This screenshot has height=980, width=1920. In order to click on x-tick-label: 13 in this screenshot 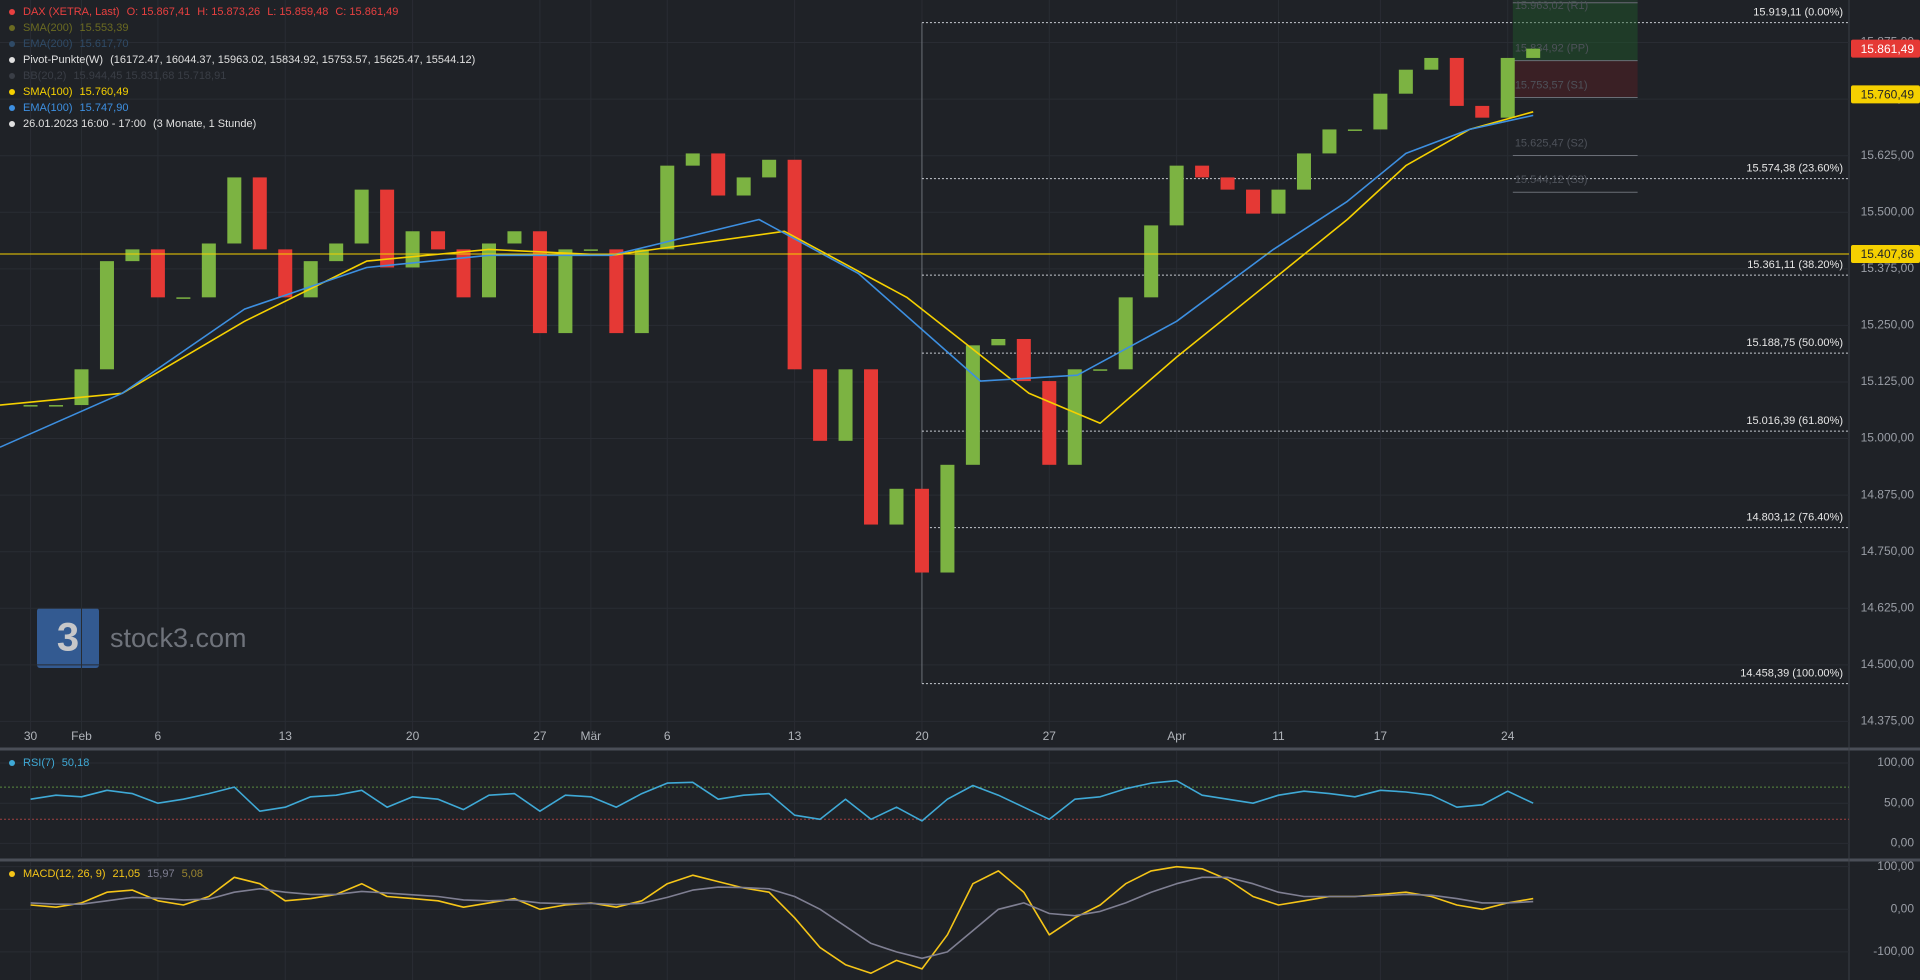, I will do `click(795, 736)`.